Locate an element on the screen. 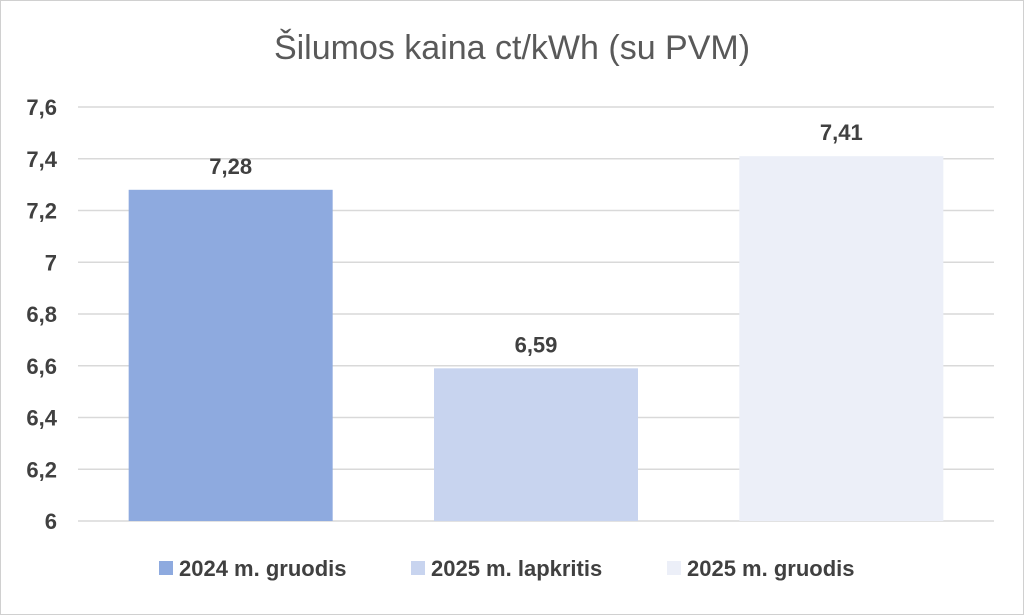 The image size is (1024, 615). legend-entry: 2025 m. gruodis is located at coordinates (771, 568).